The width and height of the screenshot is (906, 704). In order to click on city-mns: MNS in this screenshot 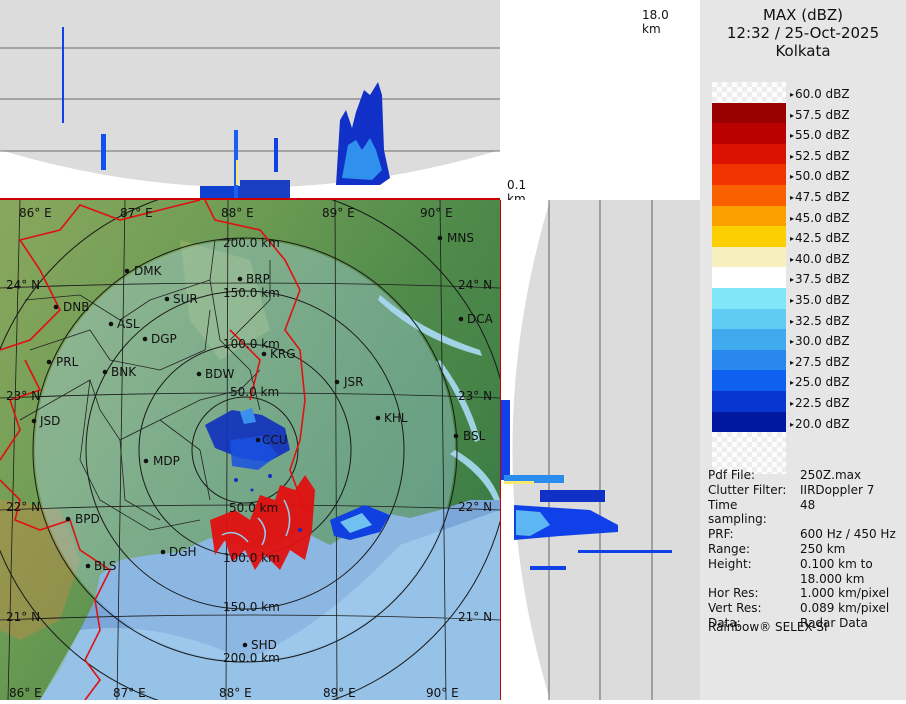, I will do `click(455, 238)`.